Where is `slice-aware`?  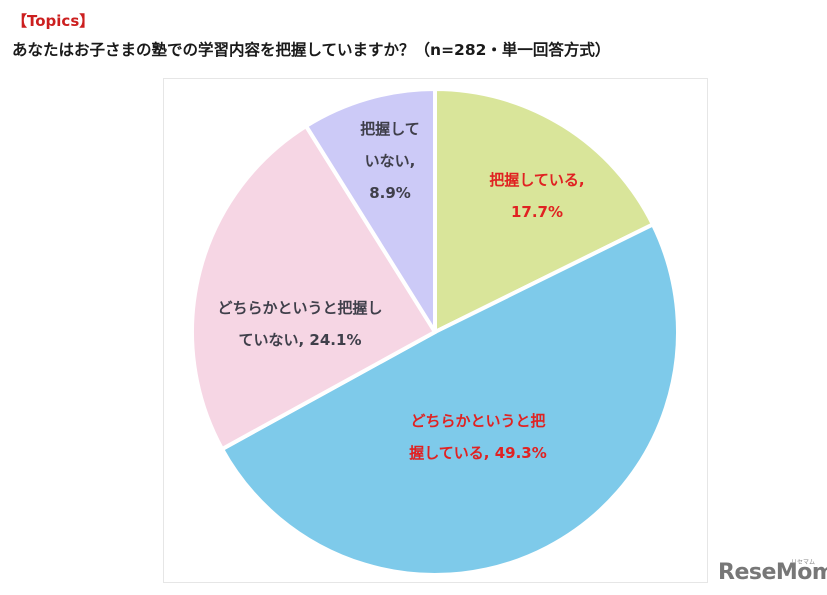 slice-aware is located at coordinates (544, 210).